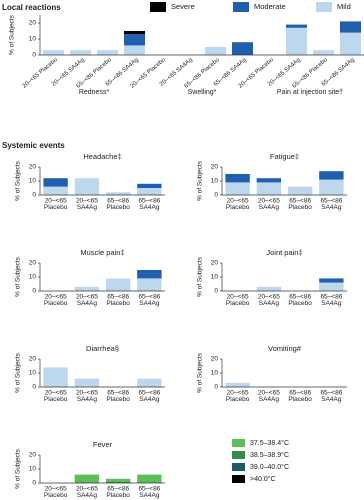 The width and height of the screenshot is (364, 500). What do you see at coordinates (269, 443) in the screenshot?
I see `legend-label: 37.5–38.4°C` at bounding box center [269, 443].